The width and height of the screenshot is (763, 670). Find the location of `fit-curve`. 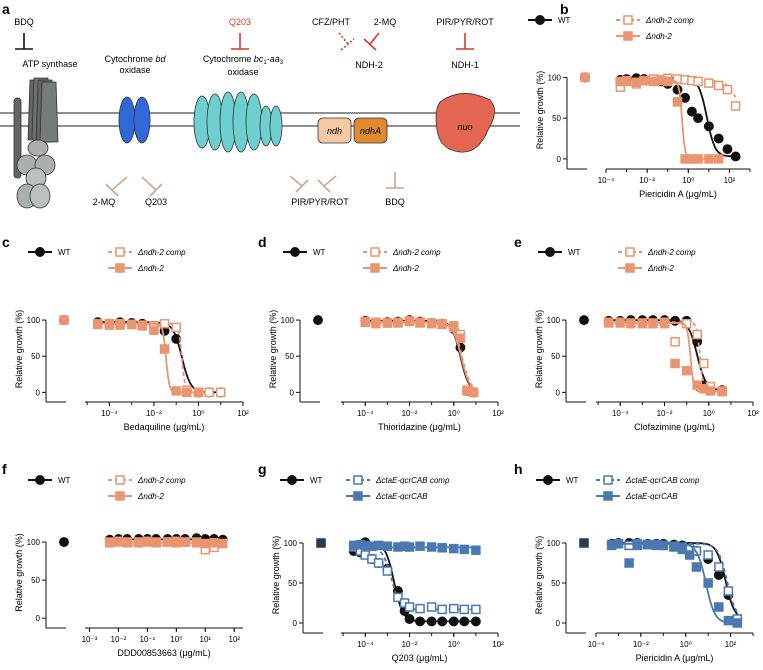

fit-curve is located at coordinates (159, 357).